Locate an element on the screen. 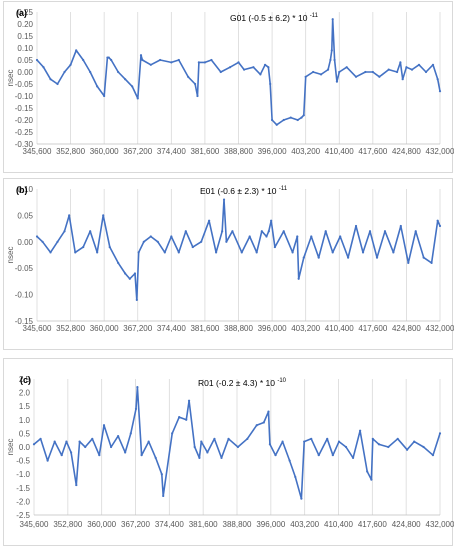  y-tick-label: 2.5 is located at coordinates (25, 379).